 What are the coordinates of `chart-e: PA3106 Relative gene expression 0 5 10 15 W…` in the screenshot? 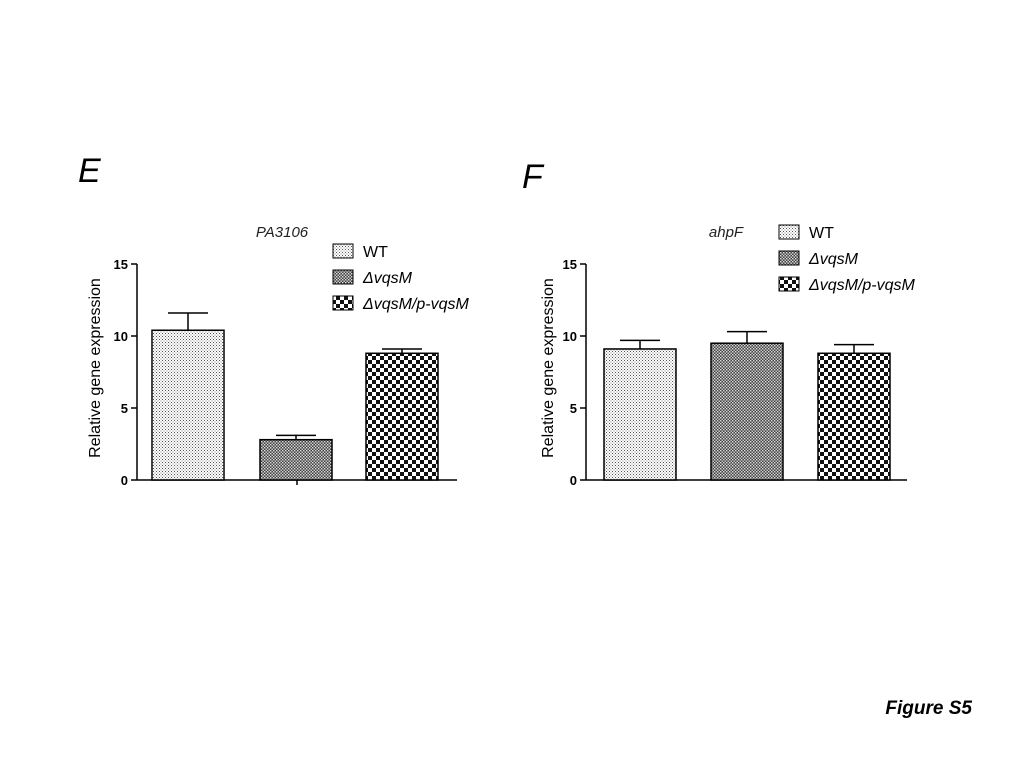 It's located at (278, 356).